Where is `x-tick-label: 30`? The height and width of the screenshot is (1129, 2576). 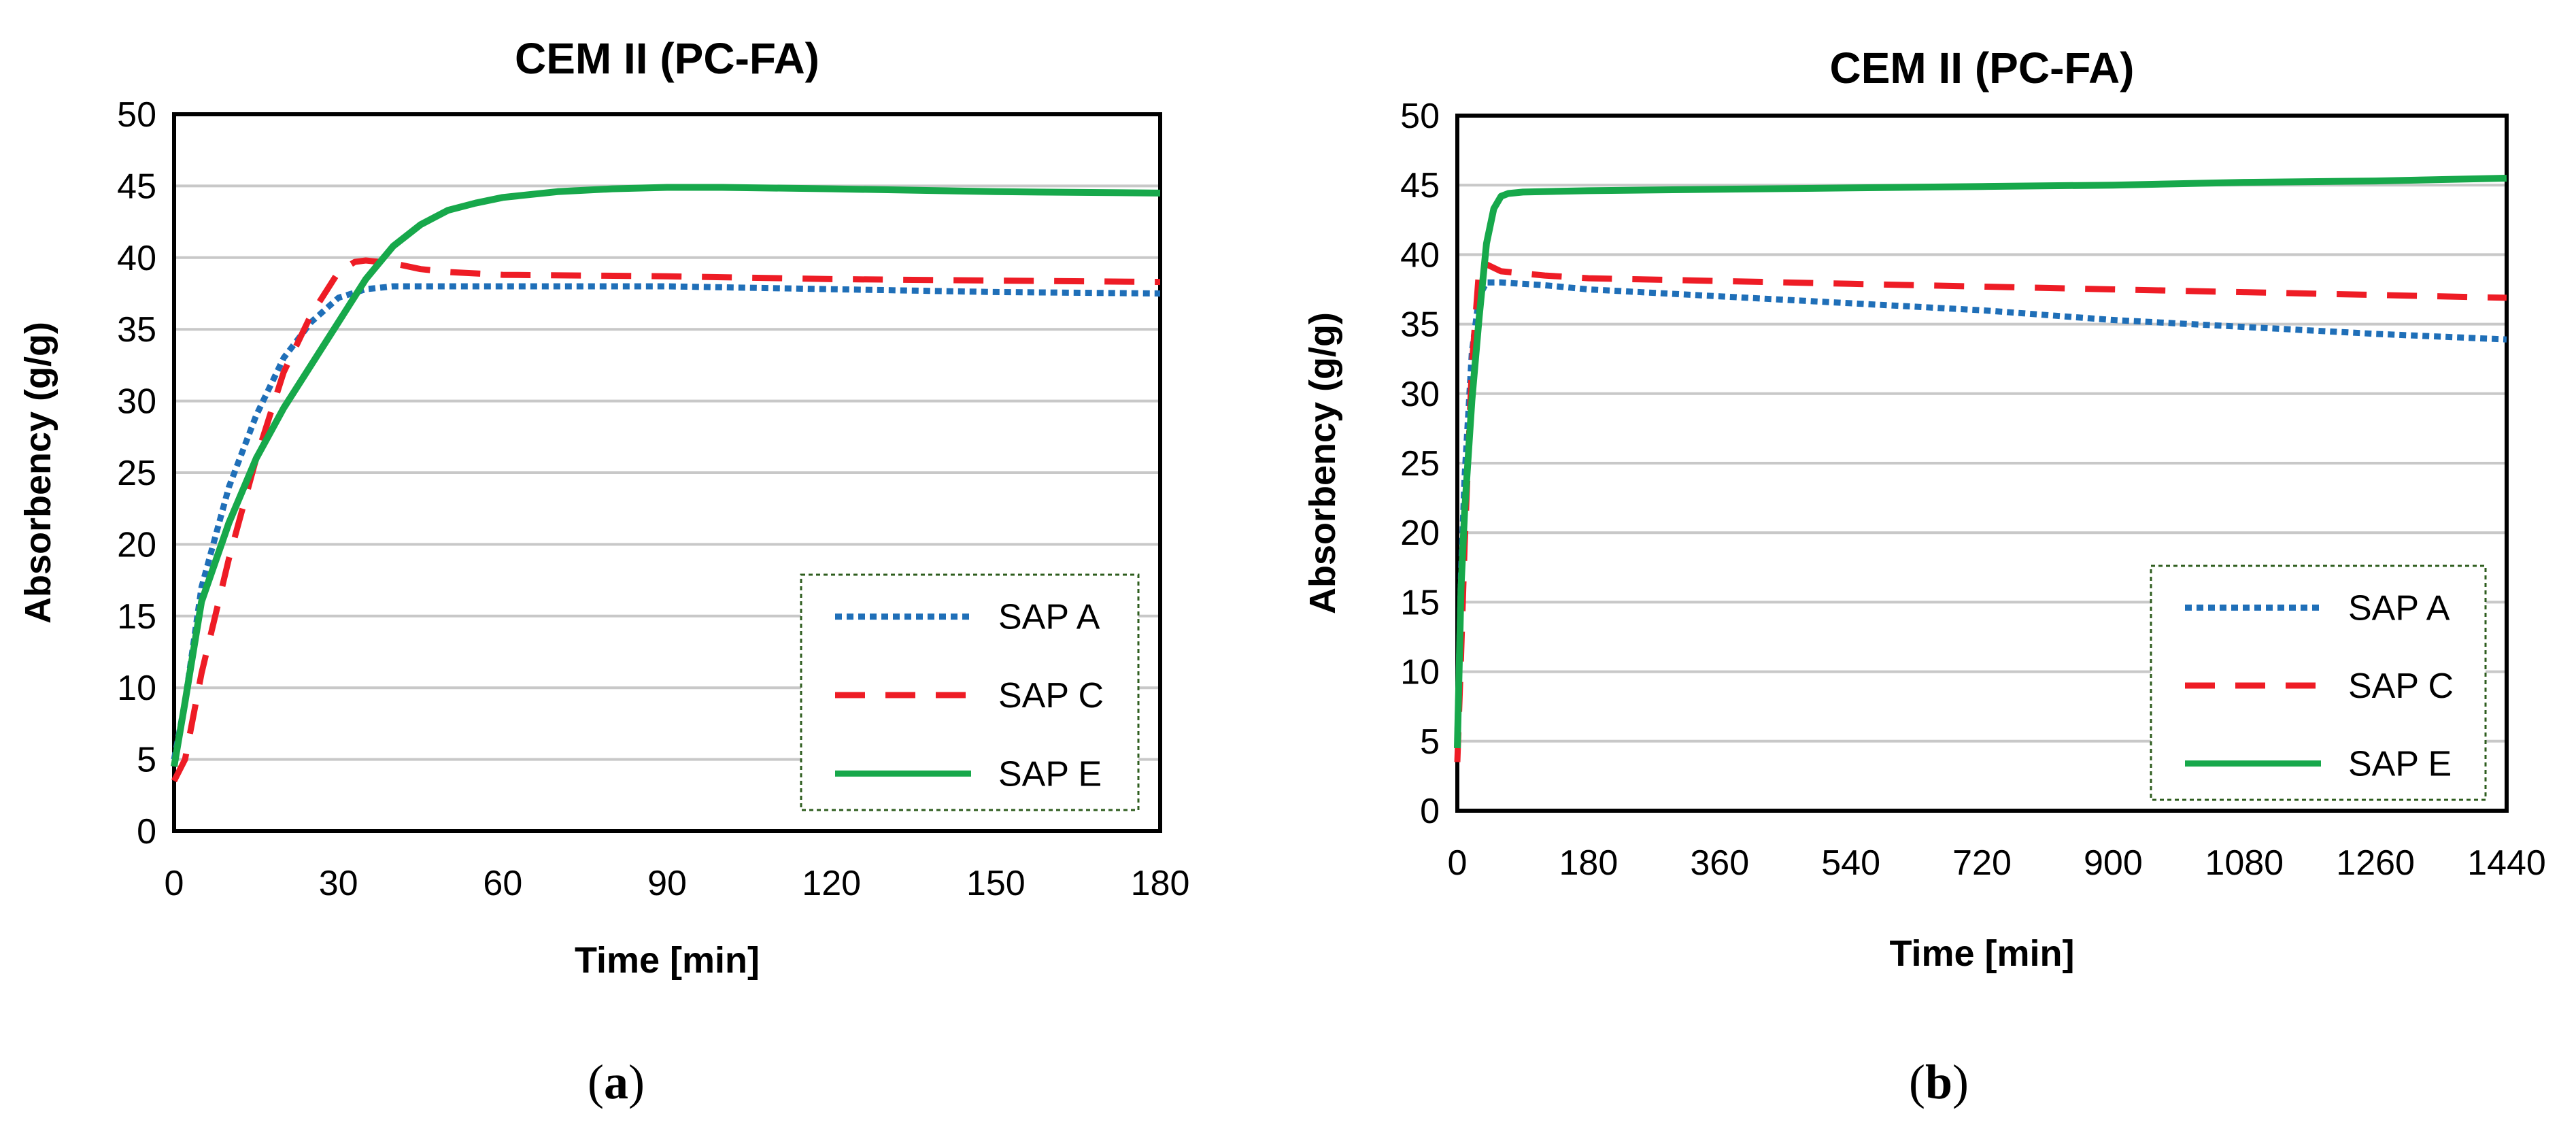
x-tick-label: 30 is located at coordinates (338, 883).